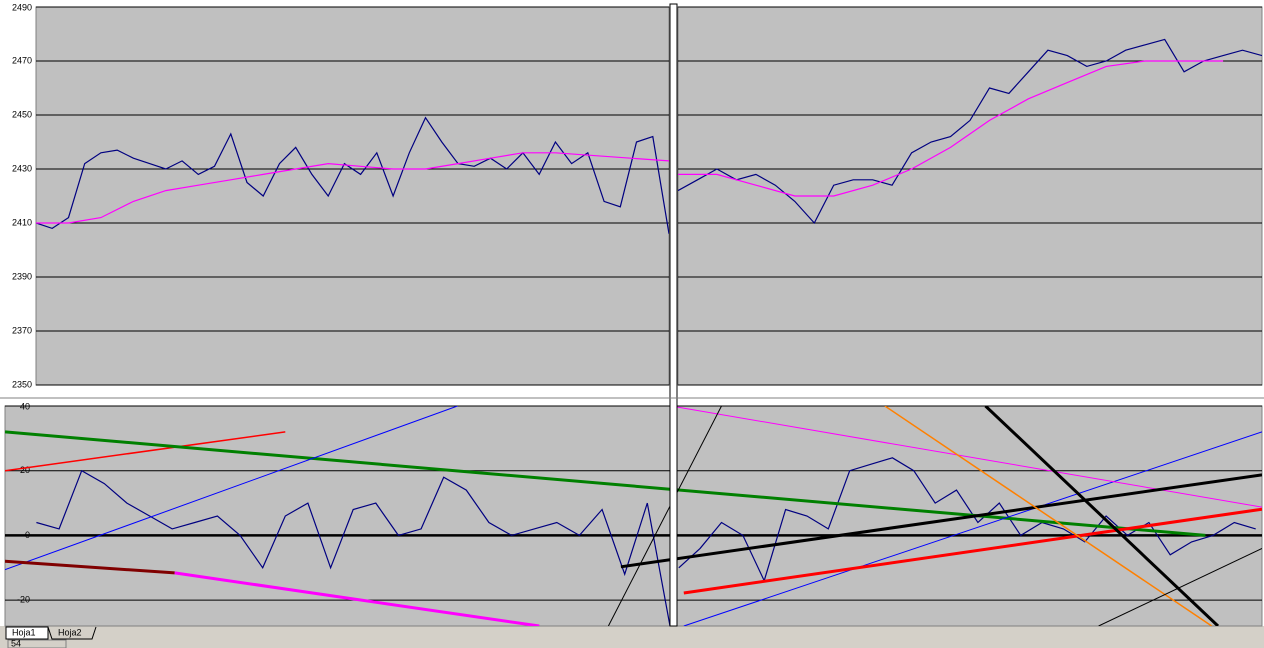  What do you see at coordinates (22, 7) in the screenshot?
I see `y-tick-label: 2490` at bounding box center [22, 7].